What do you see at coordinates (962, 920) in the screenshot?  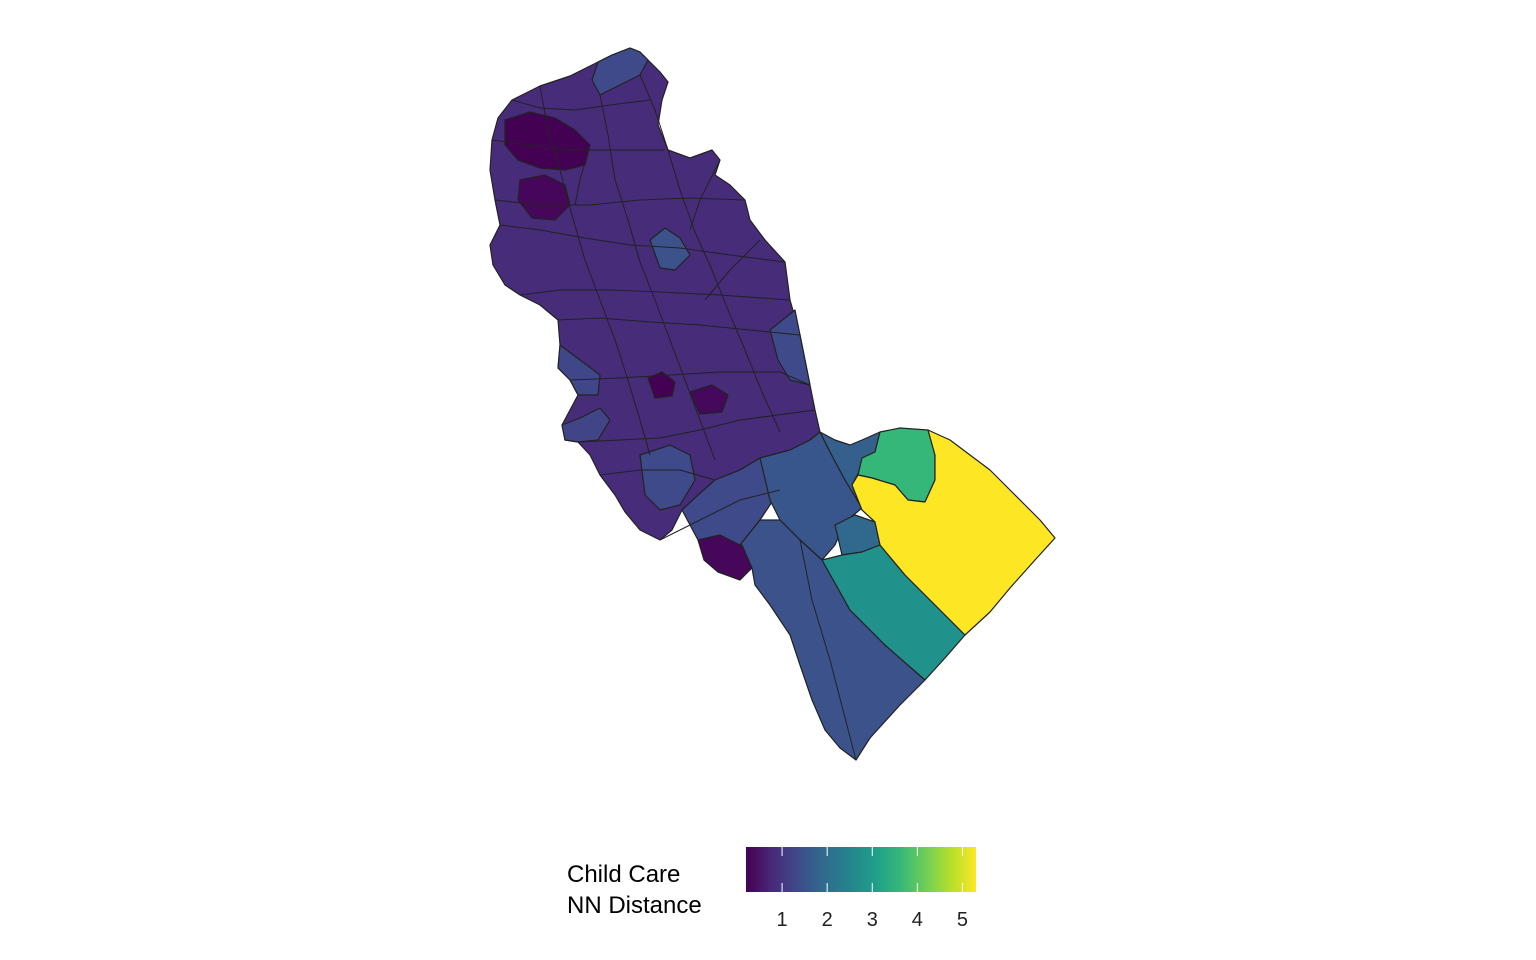 I see `legend-tick-label-5: 5` at bounding box center [962, 920].